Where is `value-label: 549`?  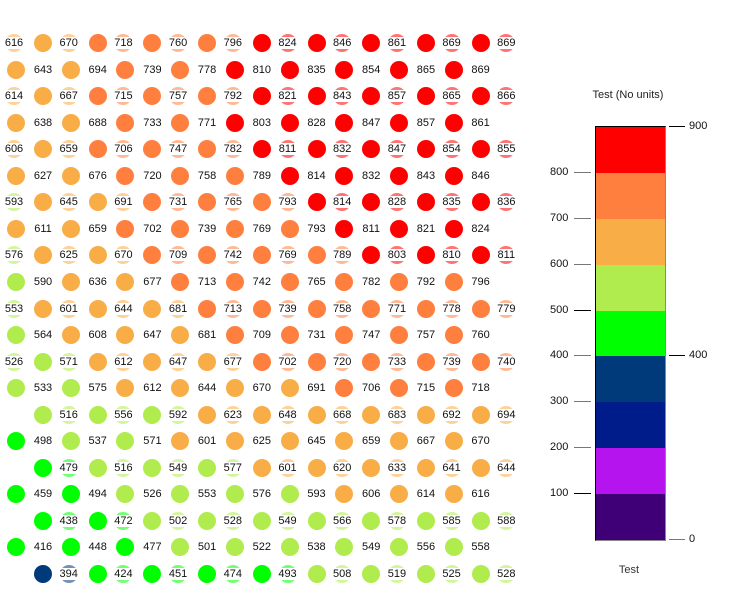 value-label: 549 is located at coordinates (371, 547).